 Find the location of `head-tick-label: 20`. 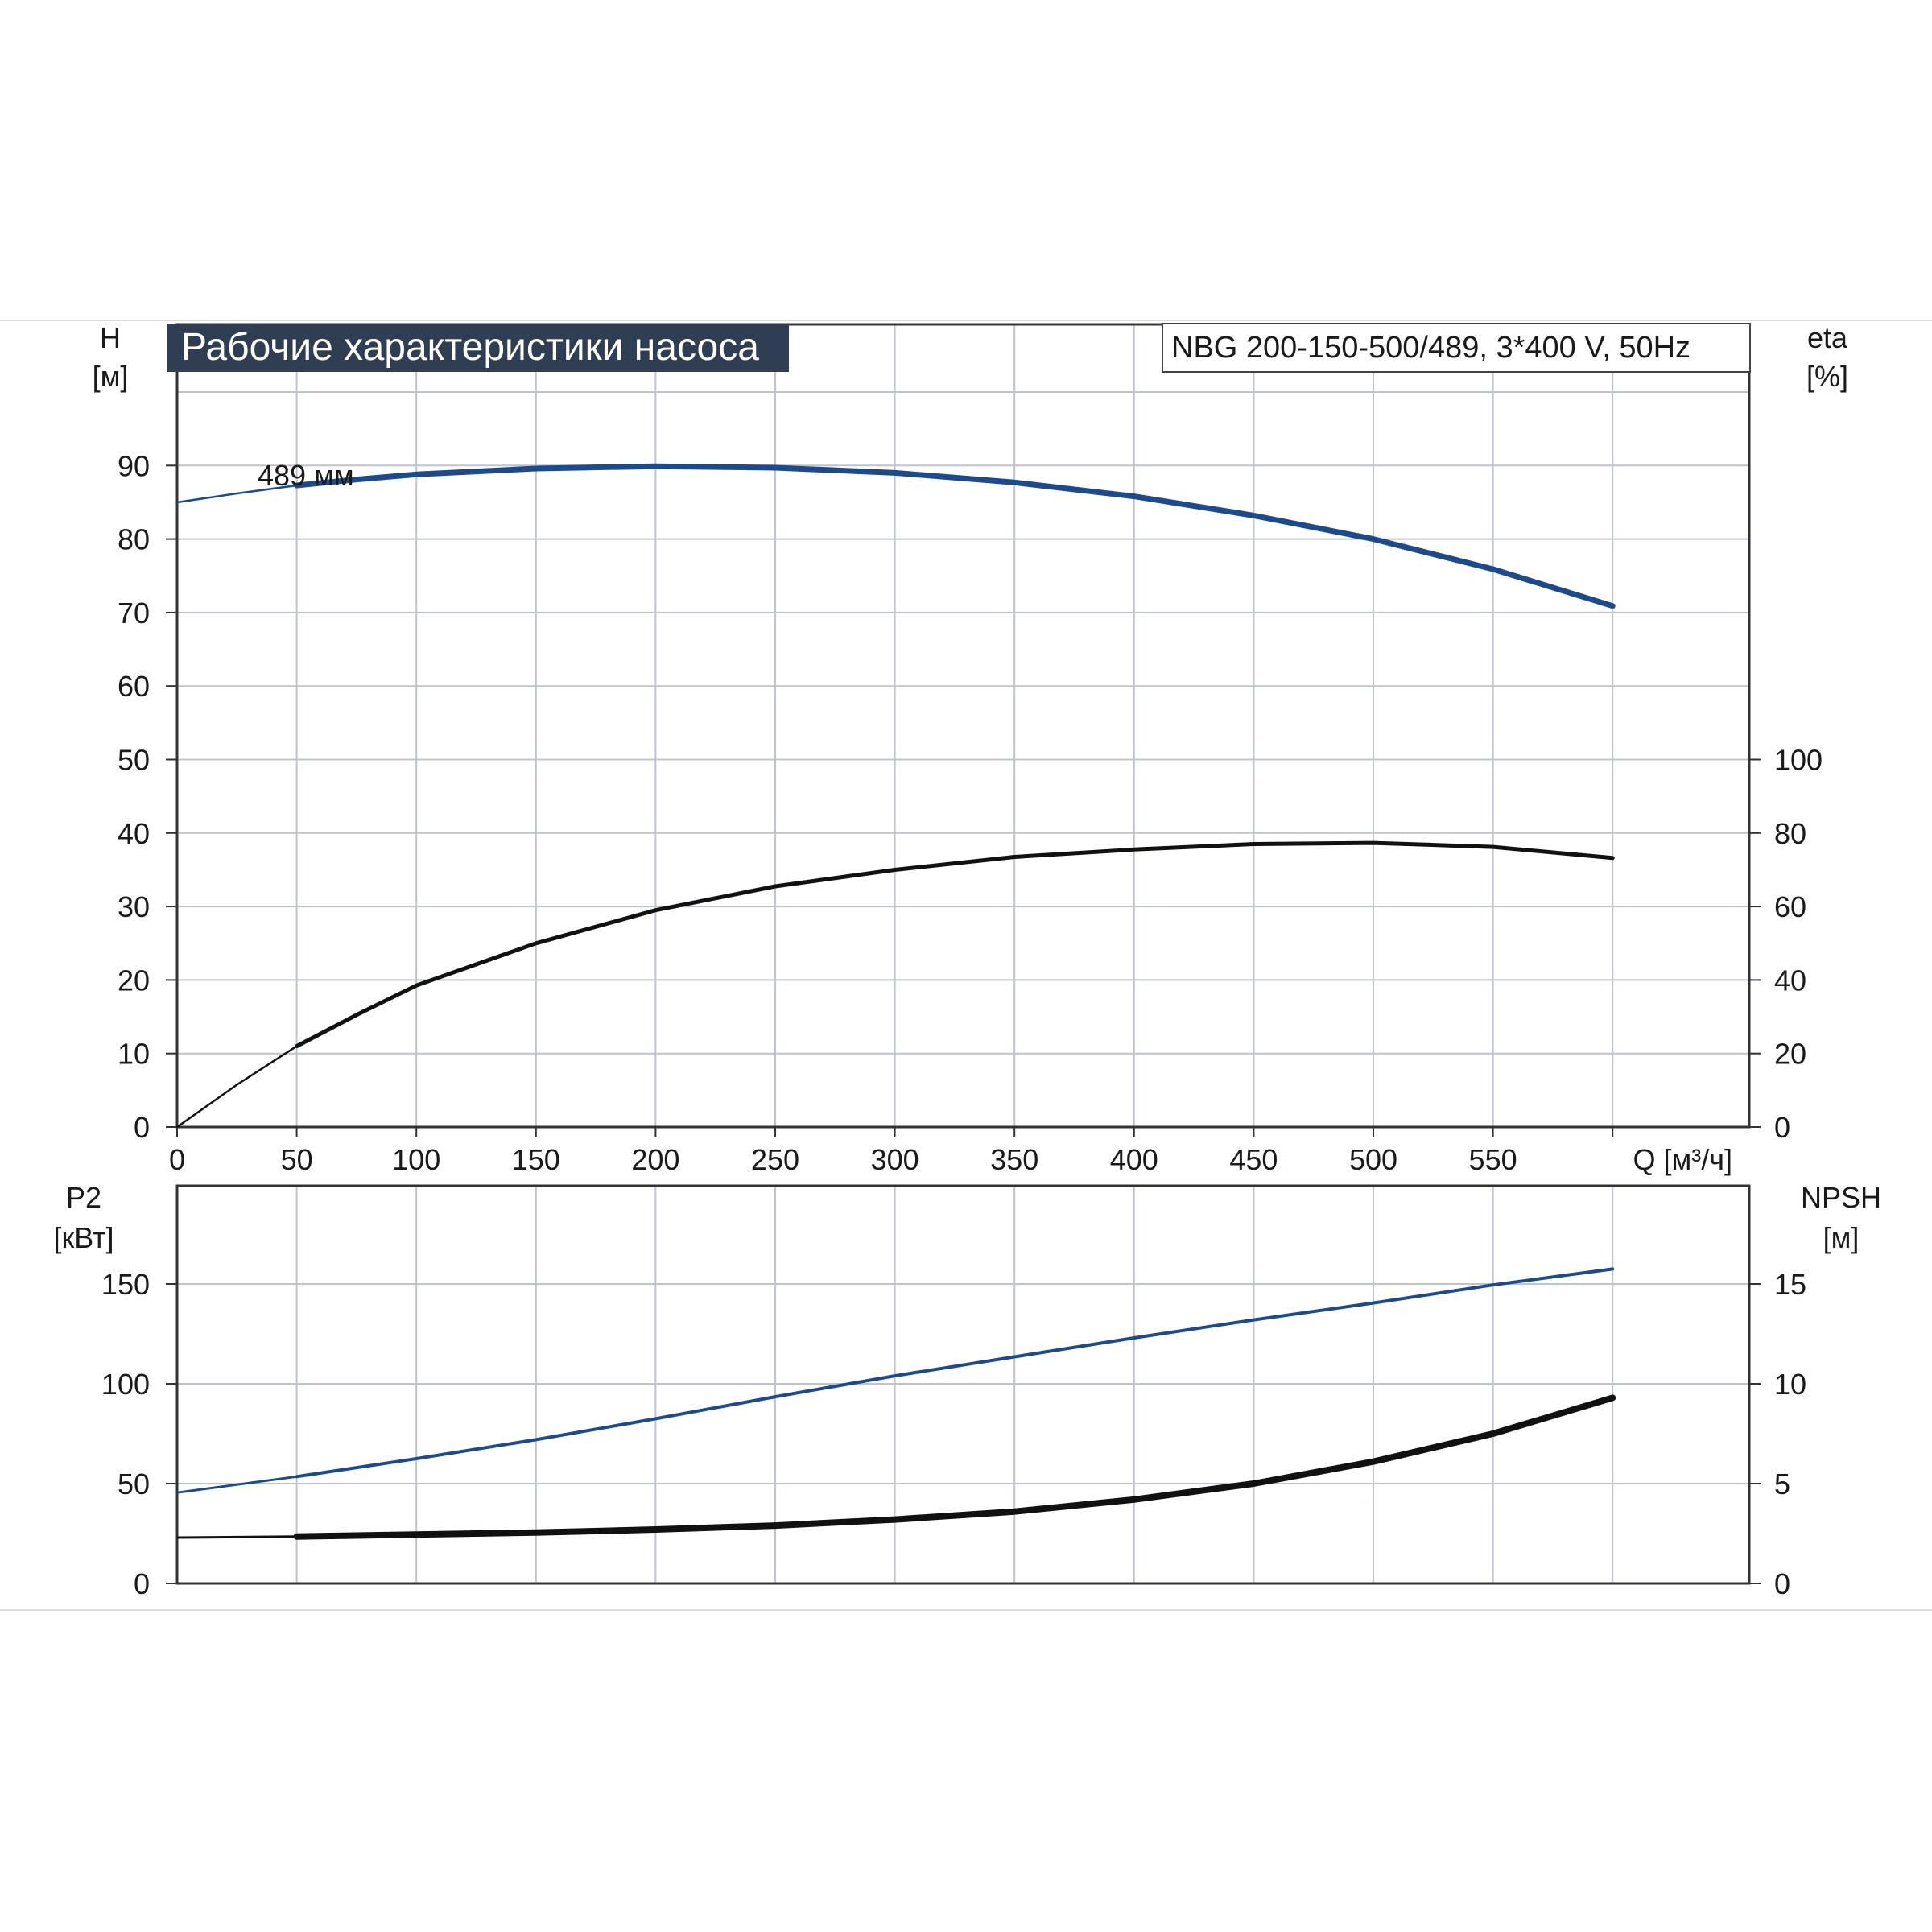

head-tick-label: 20 is located at coordinates (134, 980).